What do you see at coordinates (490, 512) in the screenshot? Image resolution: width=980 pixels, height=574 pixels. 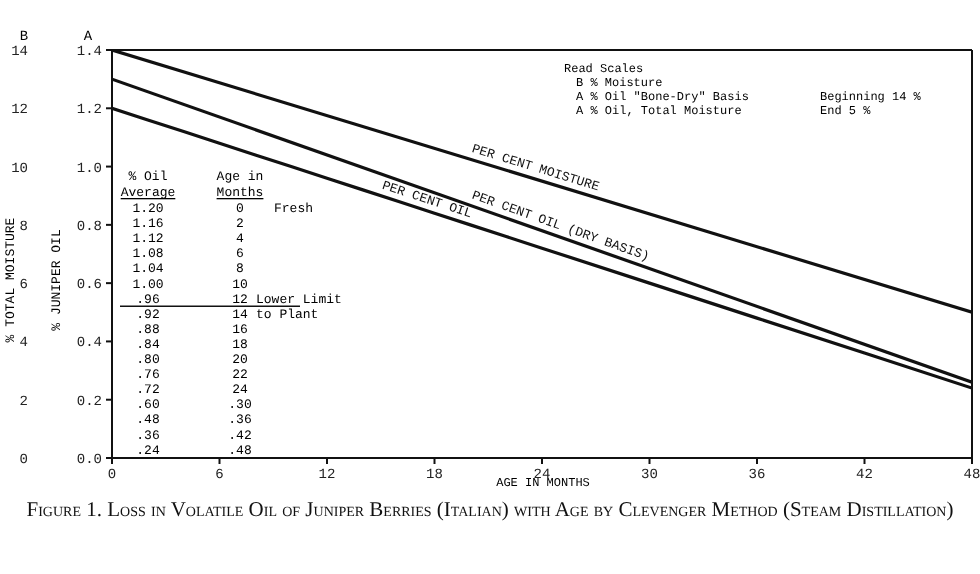 I see `text: Figure 1. Loss in Volatile Oil of Juniper Berries (Italian) with Age by Clevenger Method (Steam Distillation)` at bounding box center [490, 512].